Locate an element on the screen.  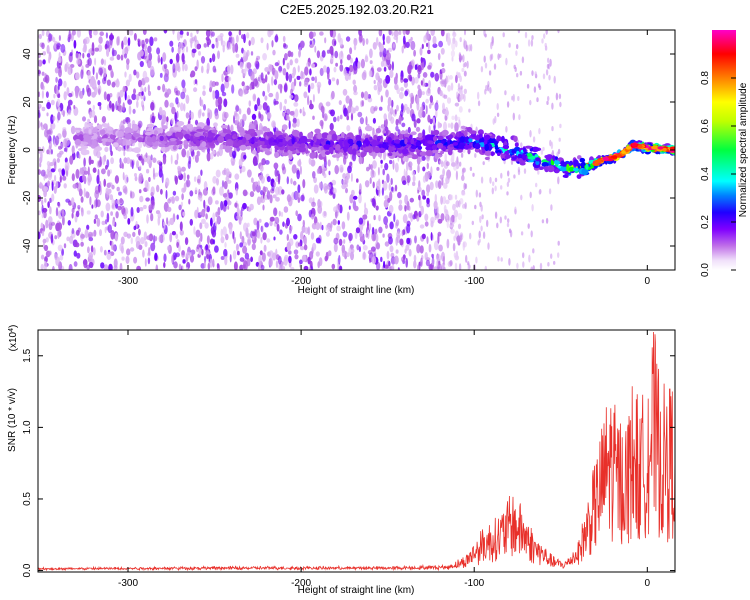
snr-multiplier-base: (x10 is located at coordinates (13, 341).